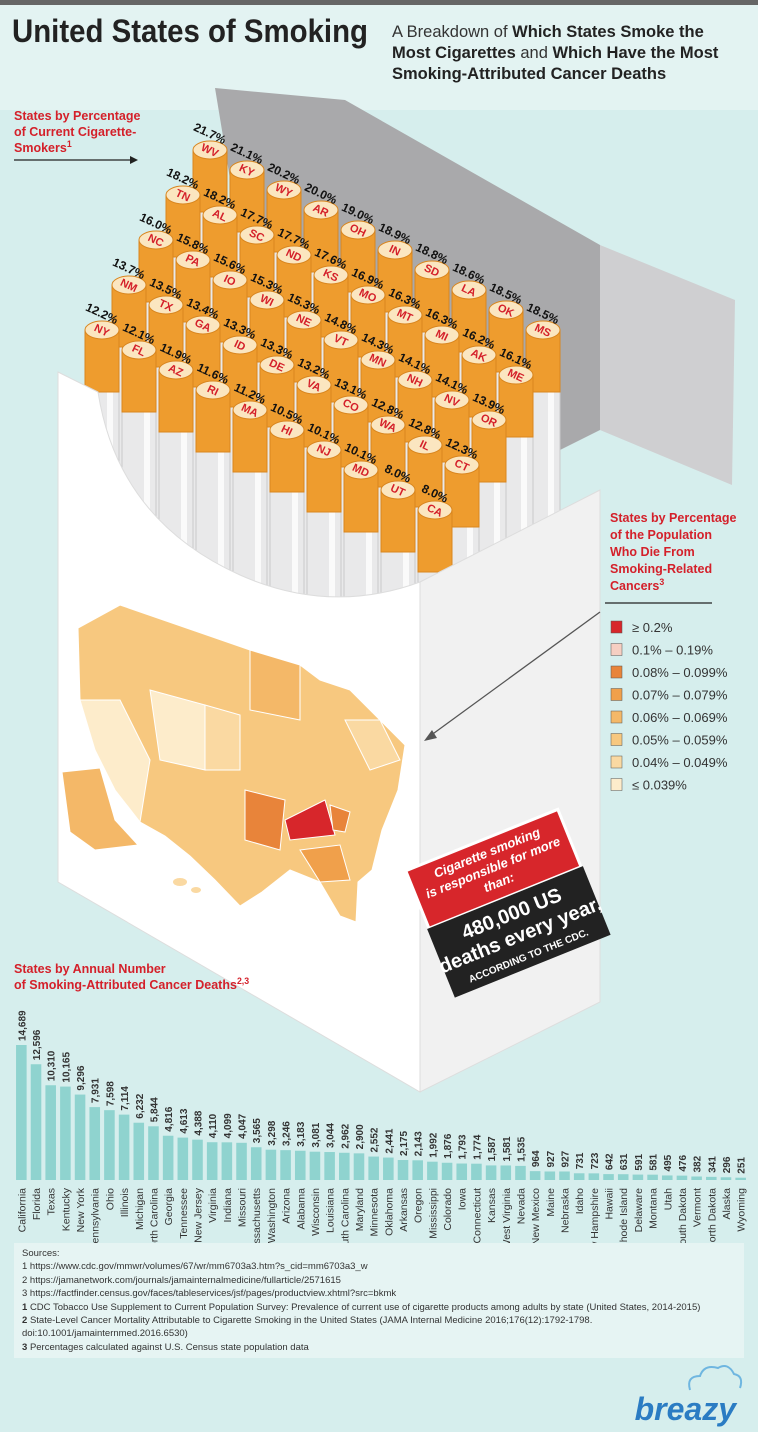  Describe the element at coordinates (441, 336) in the screenshot. I see `state-code: MI` at that location.